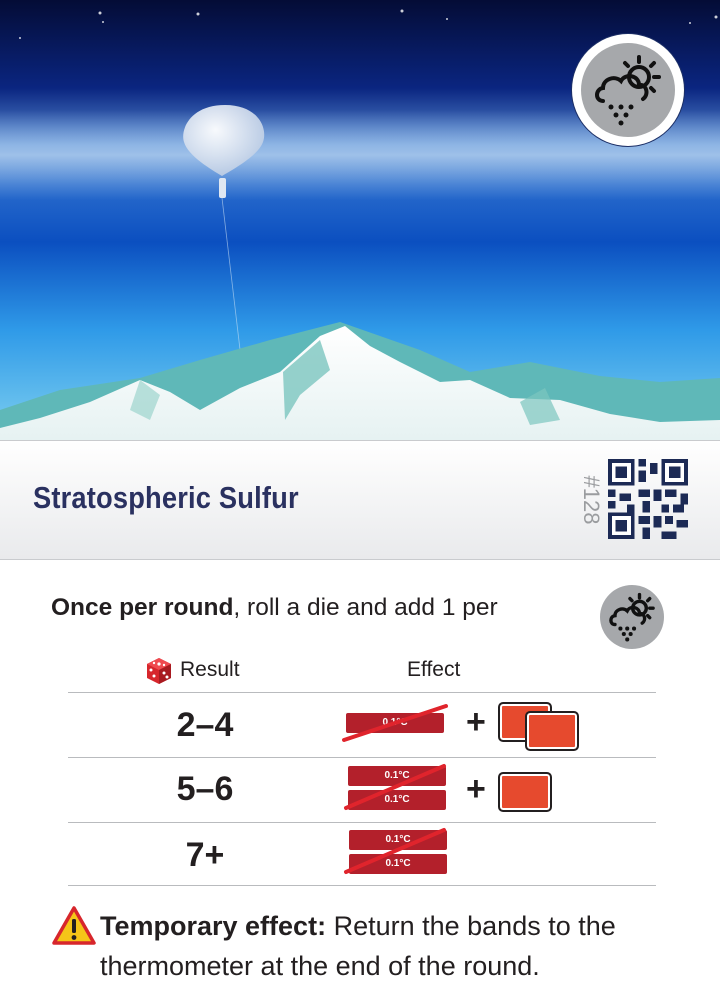  Describe the element at coordinates (205, 789) in the screenshot. I see `result-value: 5–6` at that location.